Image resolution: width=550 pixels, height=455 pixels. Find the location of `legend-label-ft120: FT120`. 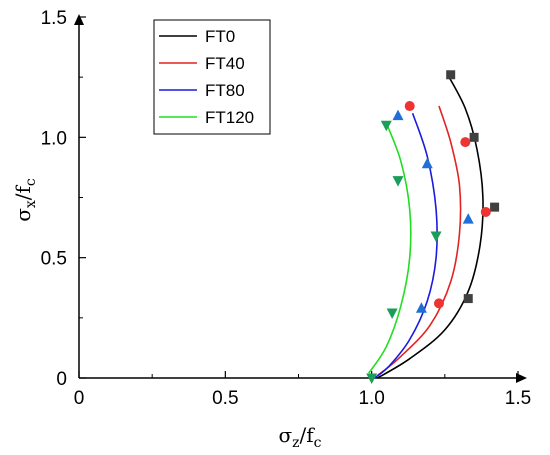

legend-label-ft120: FT120 is located at coordinates (229, 117).